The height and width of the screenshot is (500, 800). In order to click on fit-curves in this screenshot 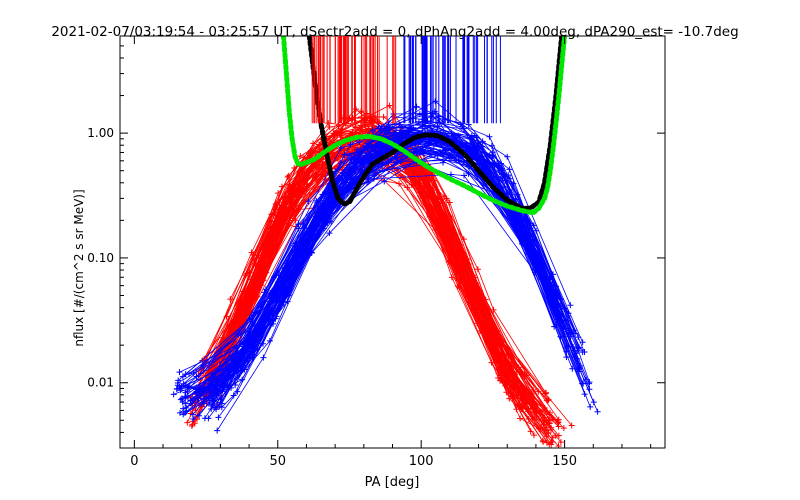, I will do `click(424, 126)`.